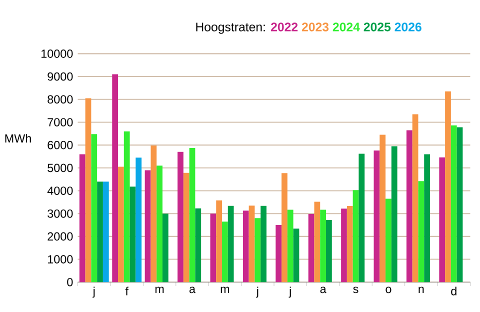 The width and height of the screenshot is (480, 312). What do you see at coordinates (60, 122) in the screenshot?
I see `y-tick-label: 7000` at bounding box center [60, 122].